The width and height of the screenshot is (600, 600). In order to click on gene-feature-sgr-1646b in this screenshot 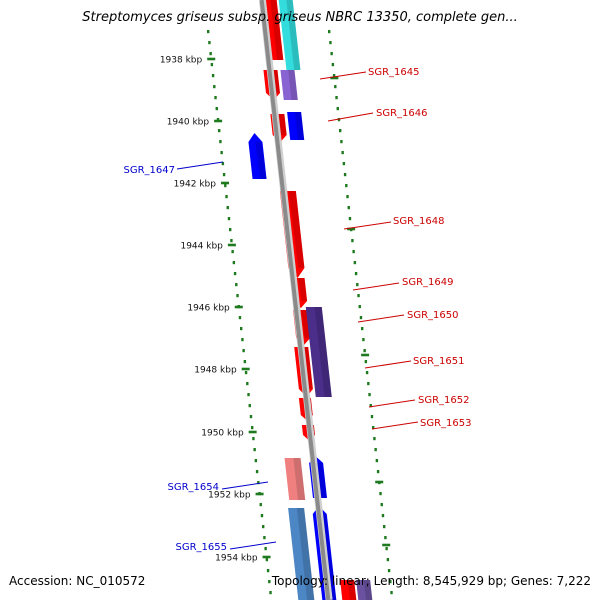, I will do `click(296, 126)`.